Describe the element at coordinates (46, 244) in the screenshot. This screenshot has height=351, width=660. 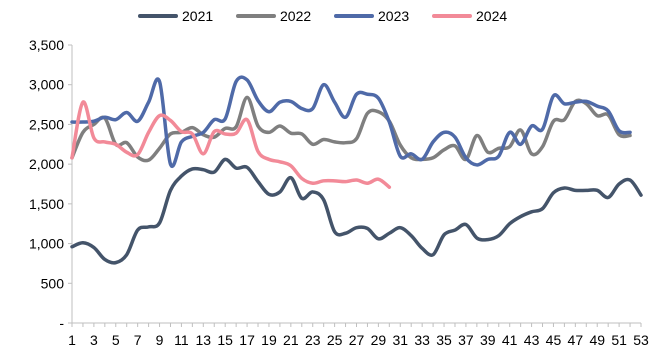
I see `y-tick-label: 1,000` at that location.